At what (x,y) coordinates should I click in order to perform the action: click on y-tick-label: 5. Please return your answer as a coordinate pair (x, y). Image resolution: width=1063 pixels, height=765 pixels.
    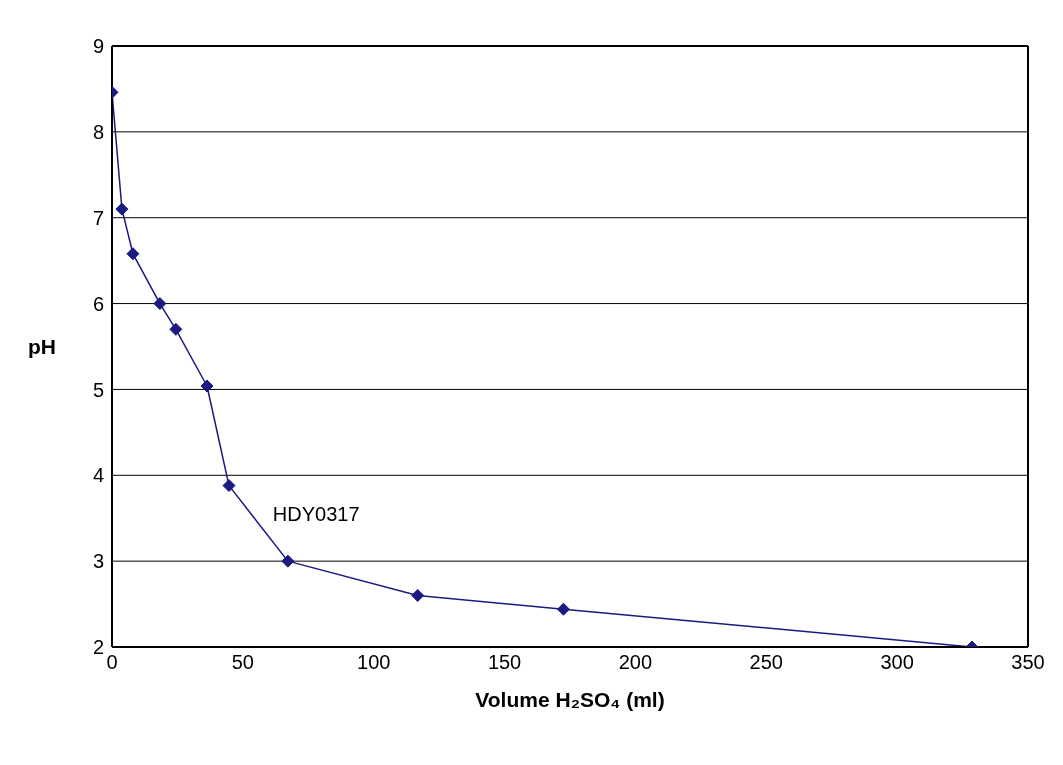
    Looking at the image, I should click on (98, 389).